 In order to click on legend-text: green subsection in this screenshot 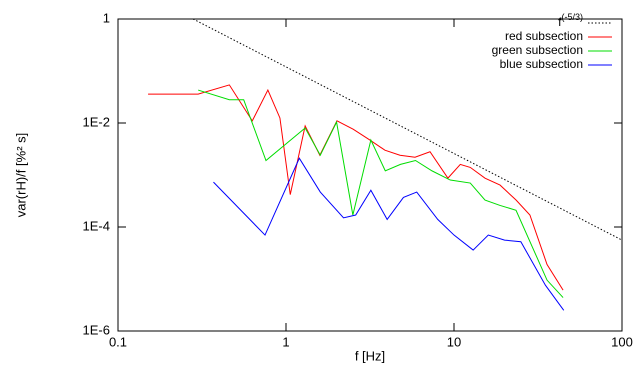, I will do `click(537, 50)`.